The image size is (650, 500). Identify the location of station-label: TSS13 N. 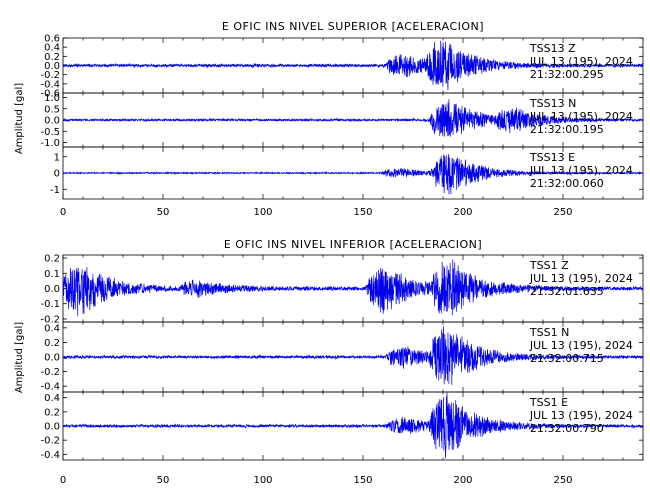
(552, 103).